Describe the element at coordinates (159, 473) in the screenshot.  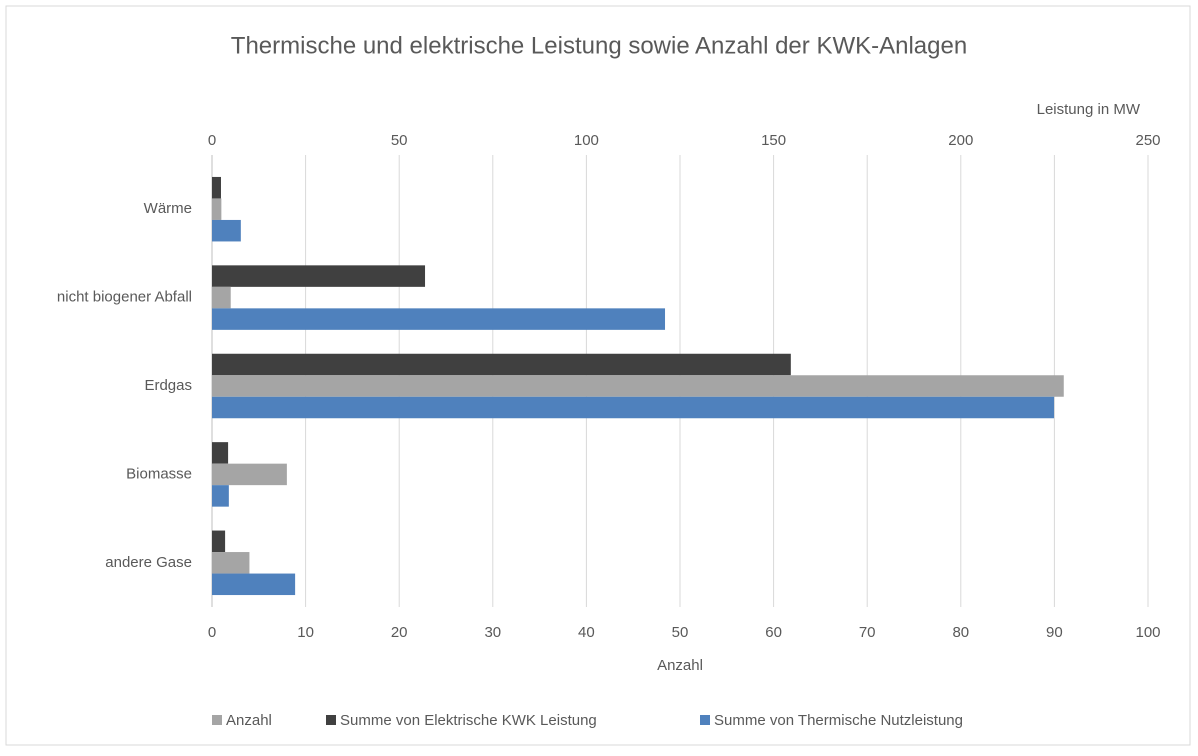
I see `y-tick-label: Biomasse` at that location.